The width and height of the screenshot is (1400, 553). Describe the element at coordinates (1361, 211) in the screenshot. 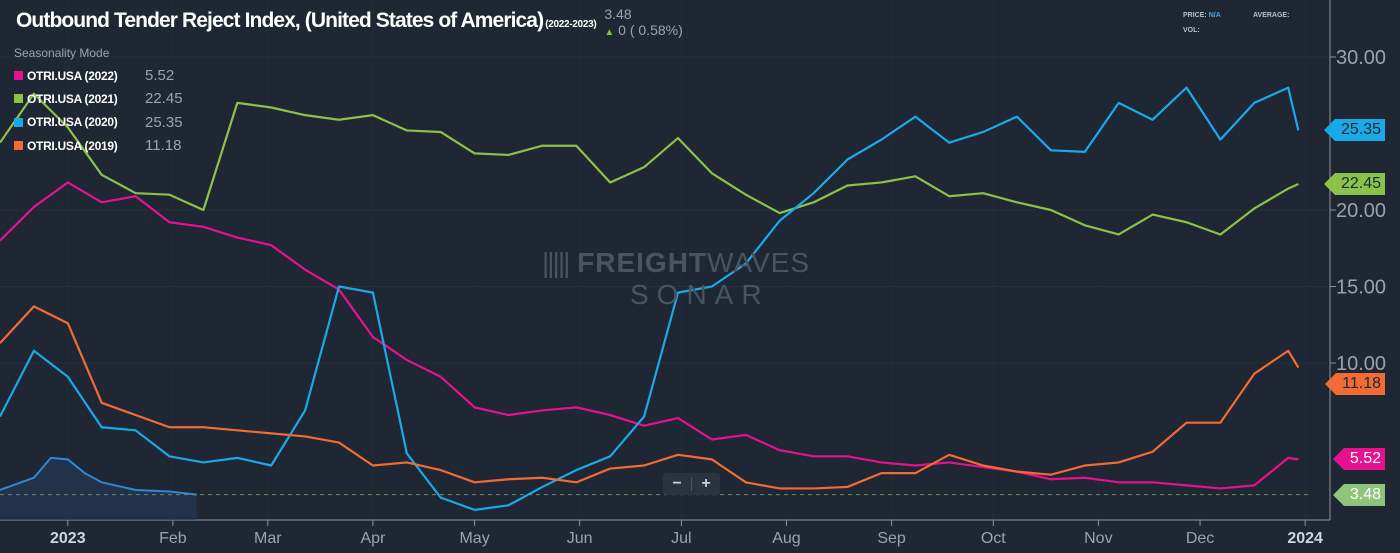

I see `y-tick-label: 20.00` at that location.